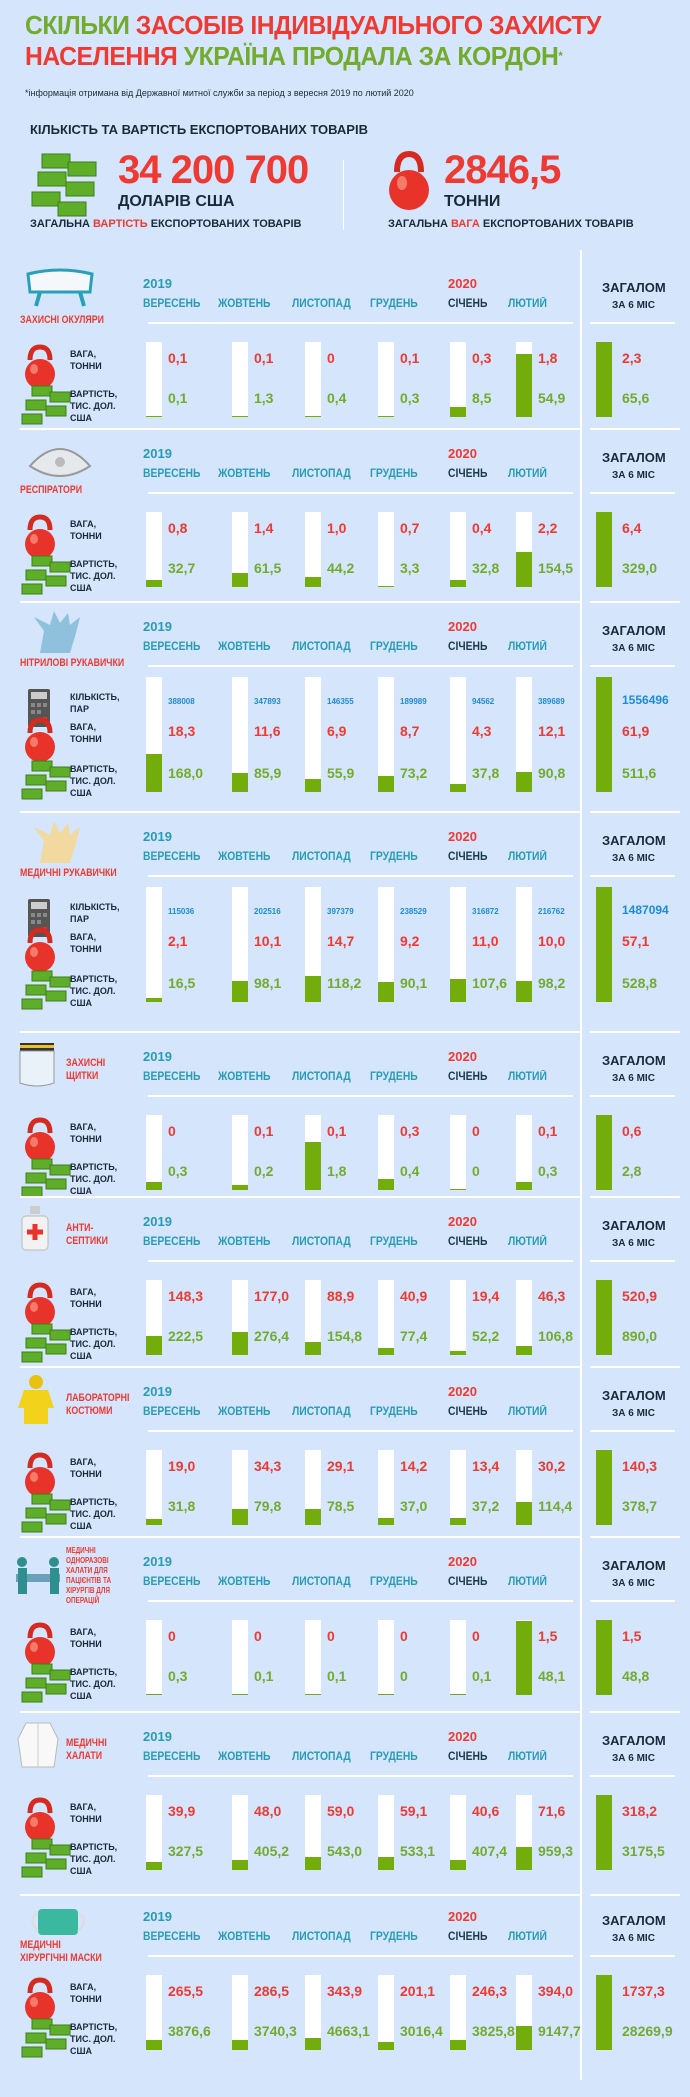 The width and height of the screenshot is (690, 2097). I want to click on weight-total: 520,9, so click(640, 1296).